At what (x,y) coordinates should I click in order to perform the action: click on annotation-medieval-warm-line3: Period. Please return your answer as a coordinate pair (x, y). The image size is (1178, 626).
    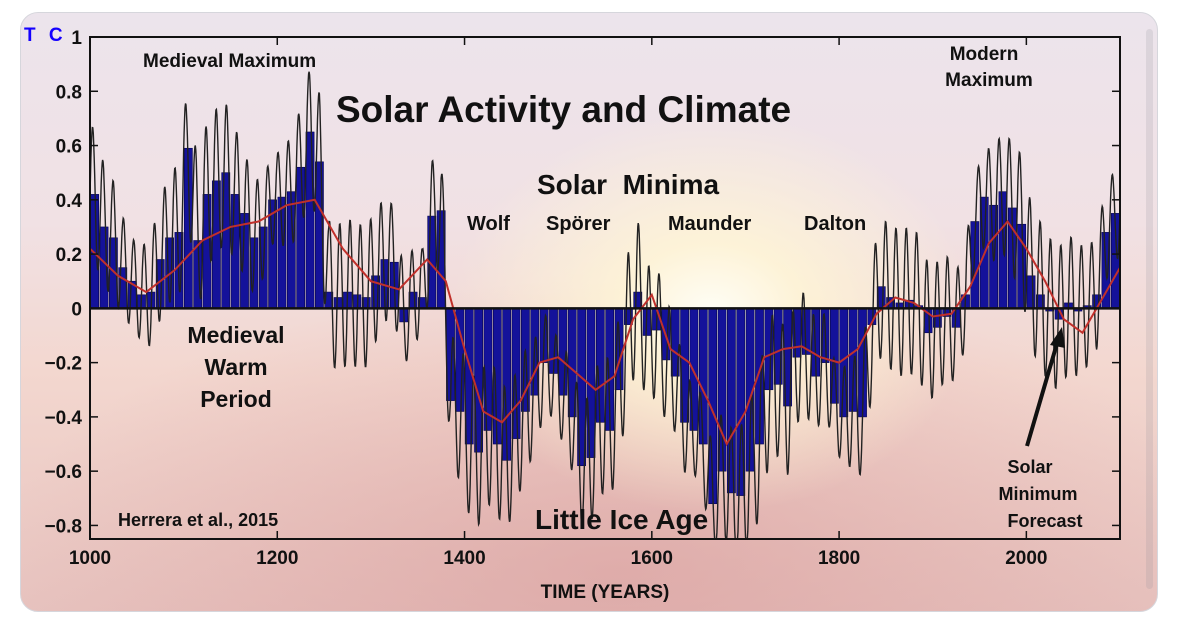
    Looking at the image, I should click on (236, 399).